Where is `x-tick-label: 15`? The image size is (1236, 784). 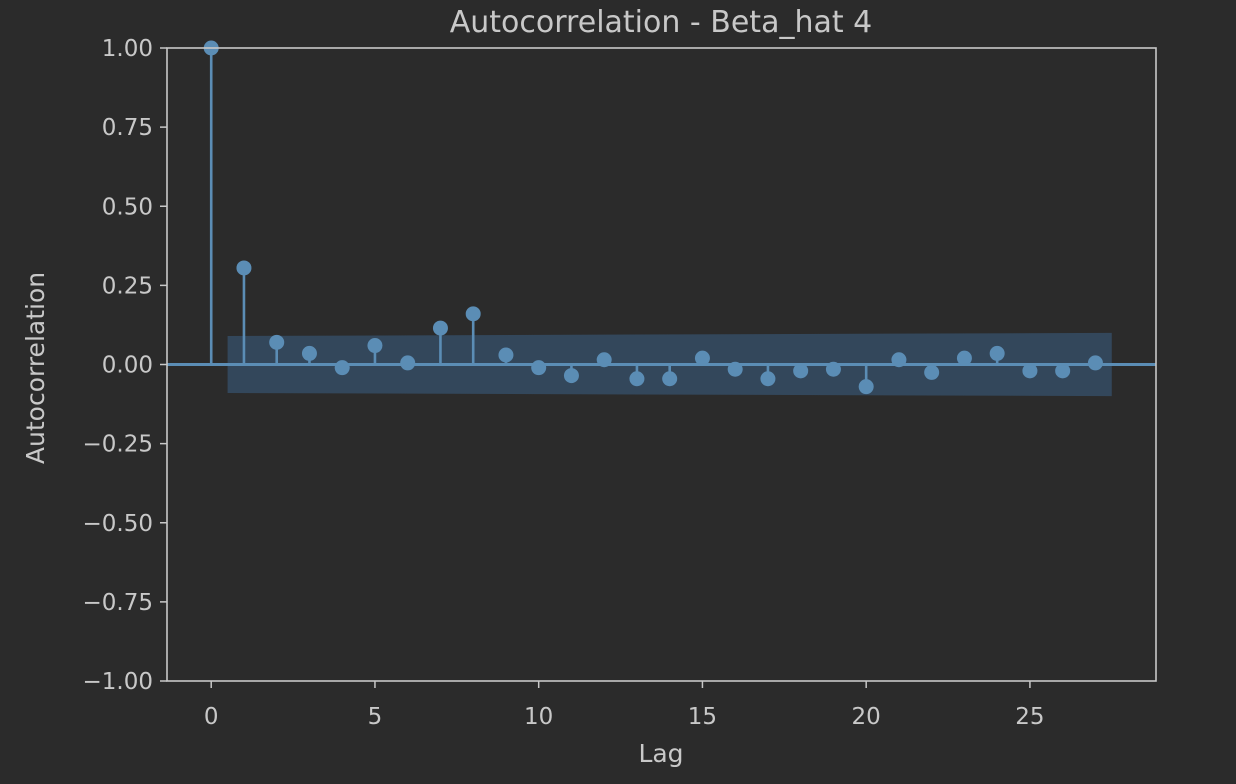 x-tick-label: 15 is located at coordinates (702, 717).